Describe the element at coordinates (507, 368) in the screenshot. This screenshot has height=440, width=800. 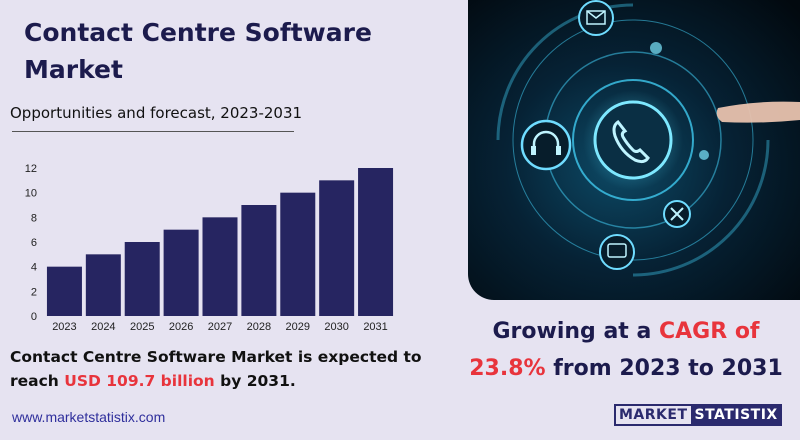
I see `cagr-value: 23.8%` at that location.